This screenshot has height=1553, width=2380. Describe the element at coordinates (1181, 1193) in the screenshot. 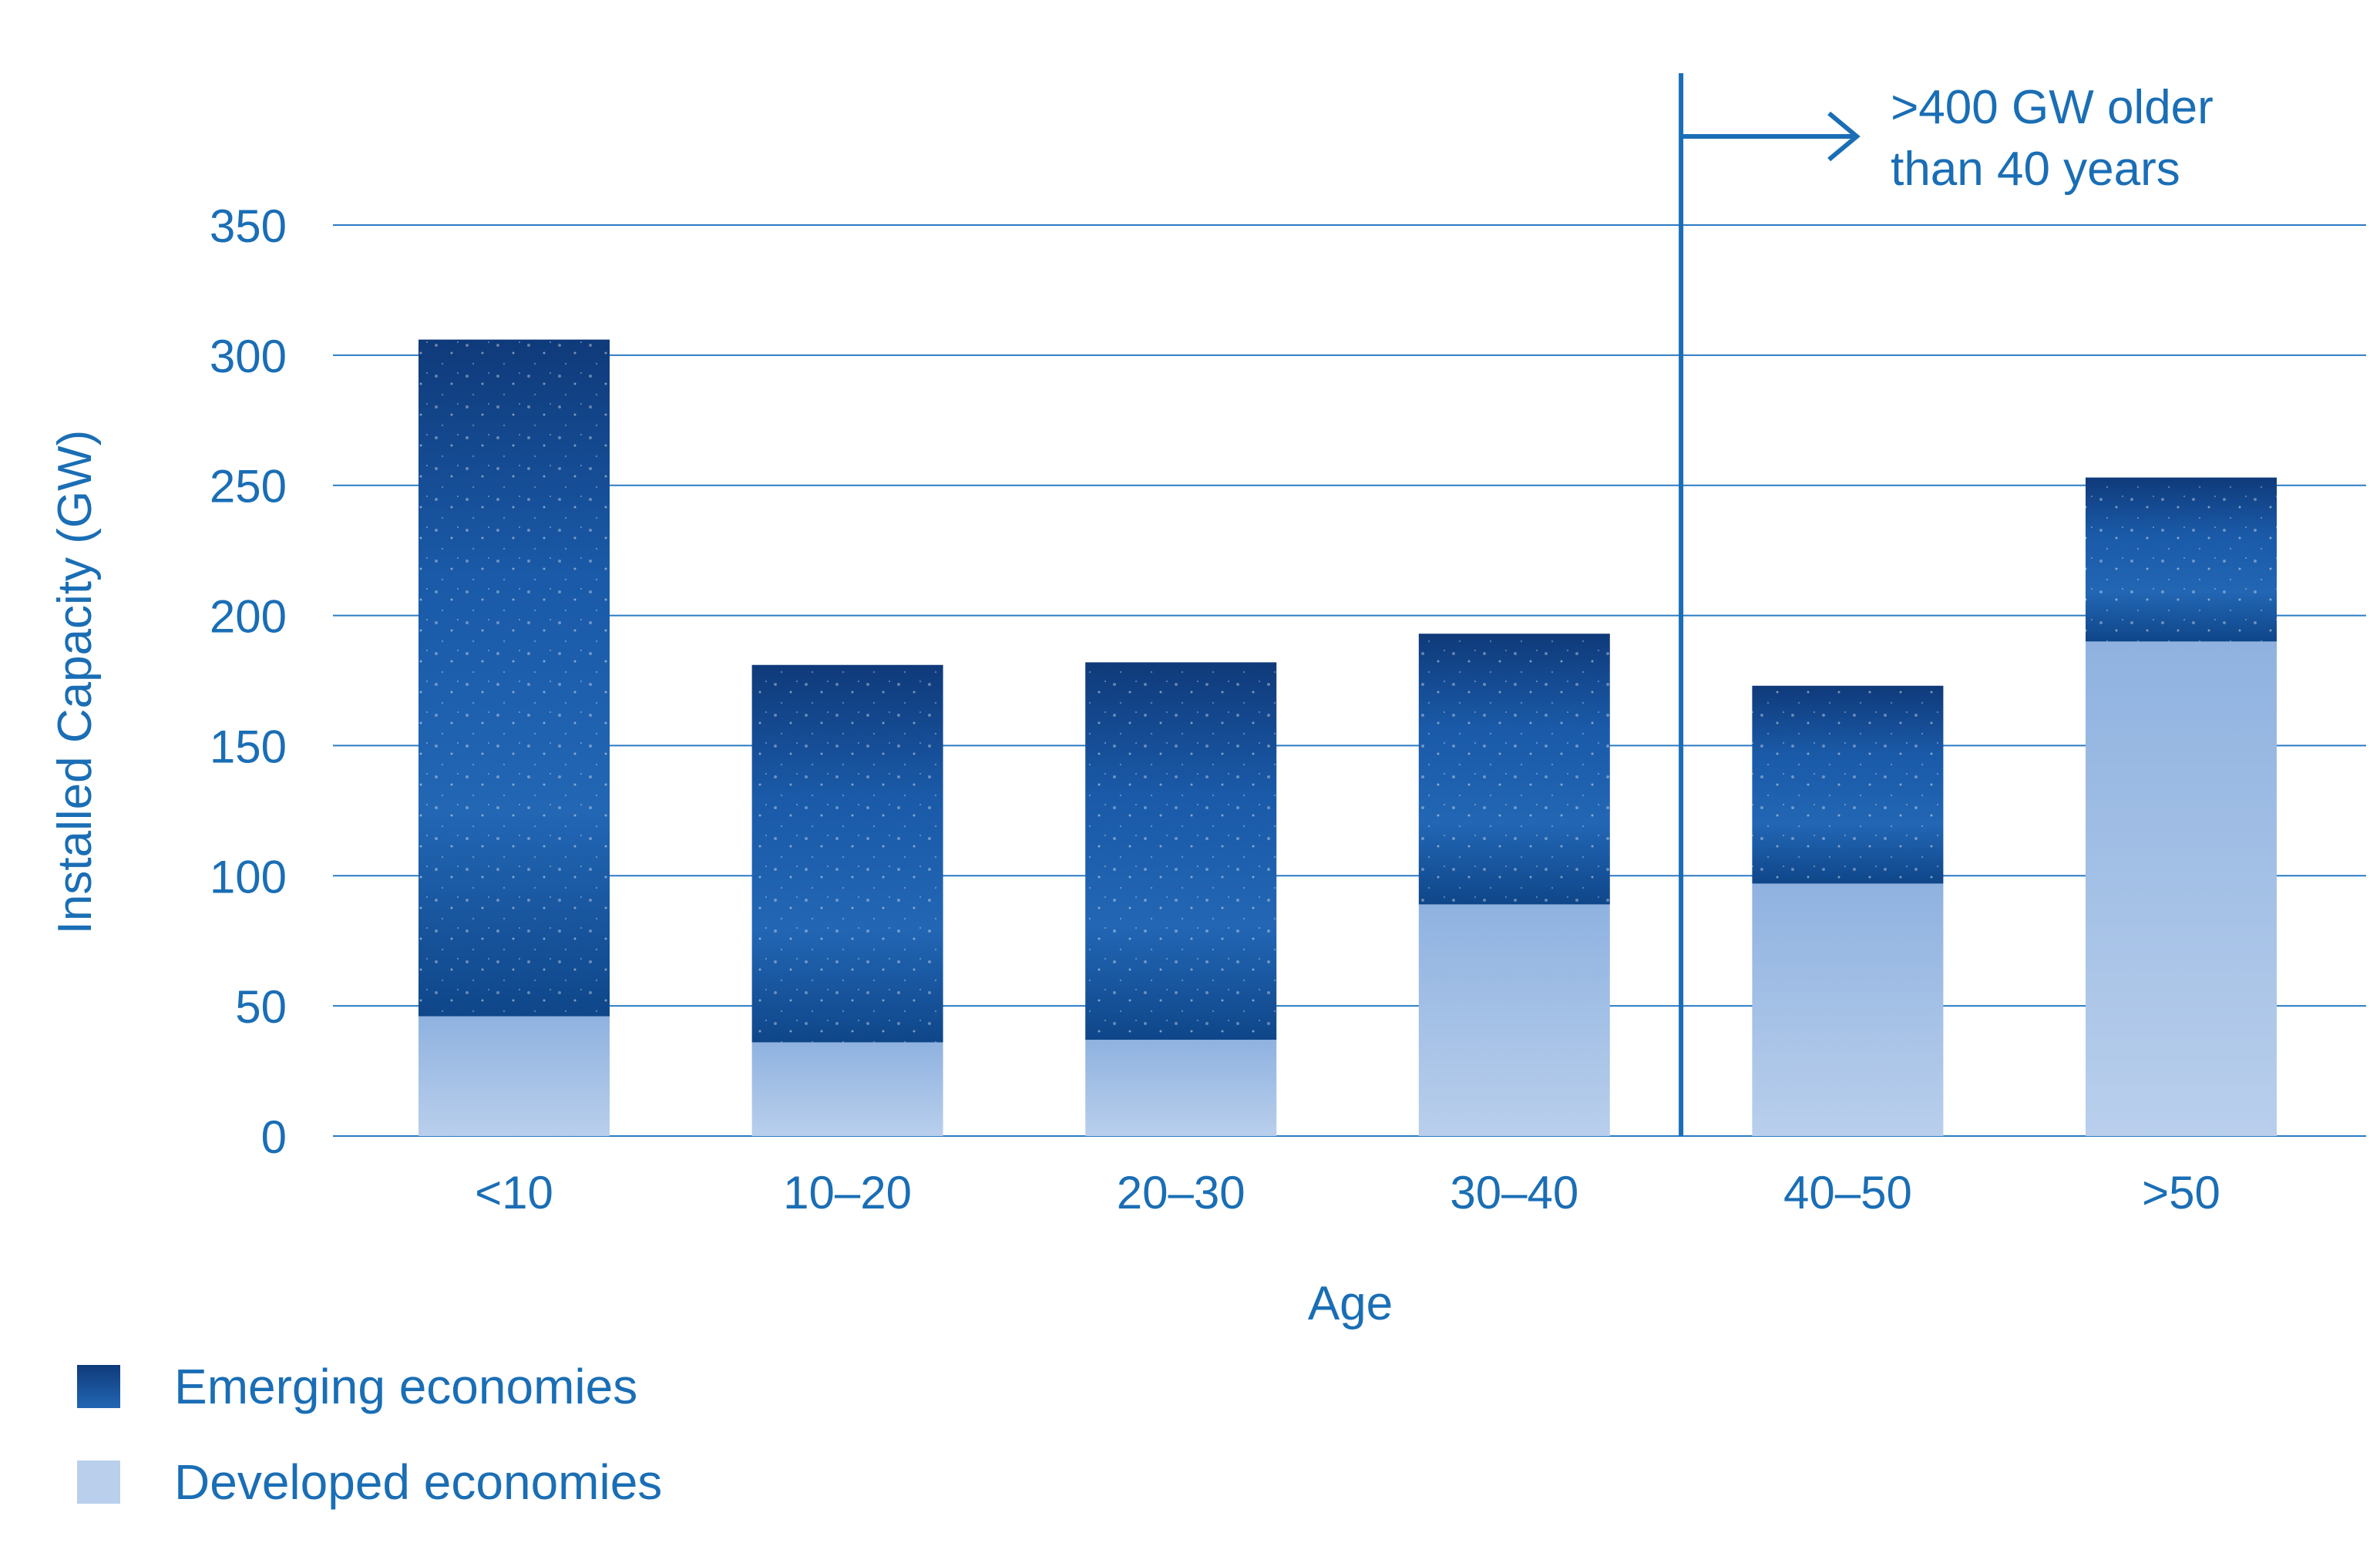

I see `x-tick-label: 20–30` at that location.